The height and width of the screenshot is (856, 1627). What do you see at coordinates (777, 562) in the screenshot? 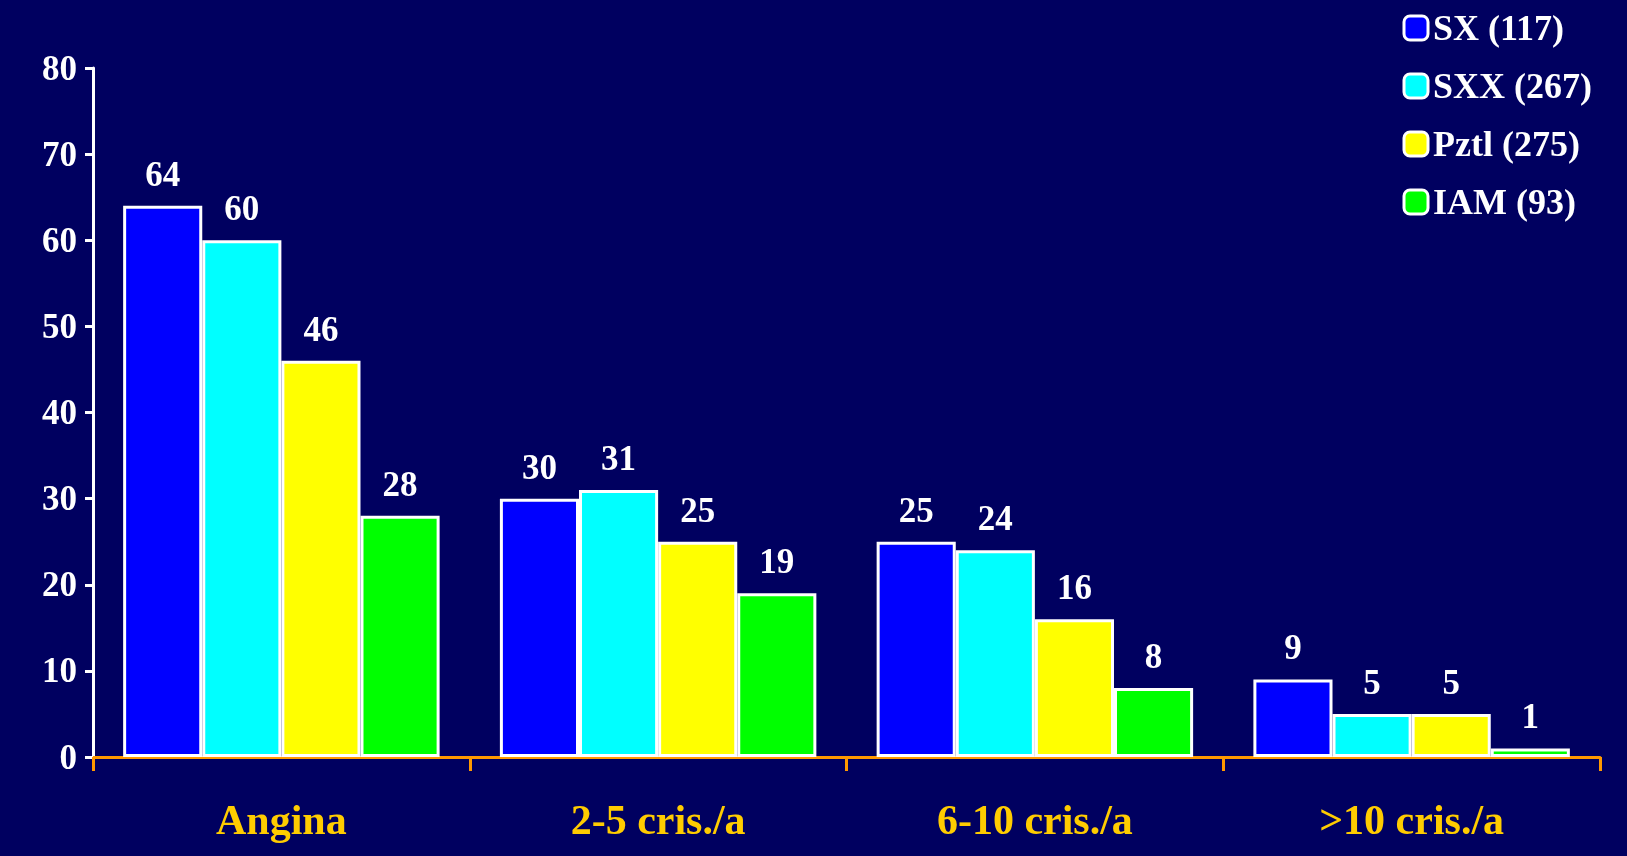
I see `data-label: 19` at bounding box center [777, 562].